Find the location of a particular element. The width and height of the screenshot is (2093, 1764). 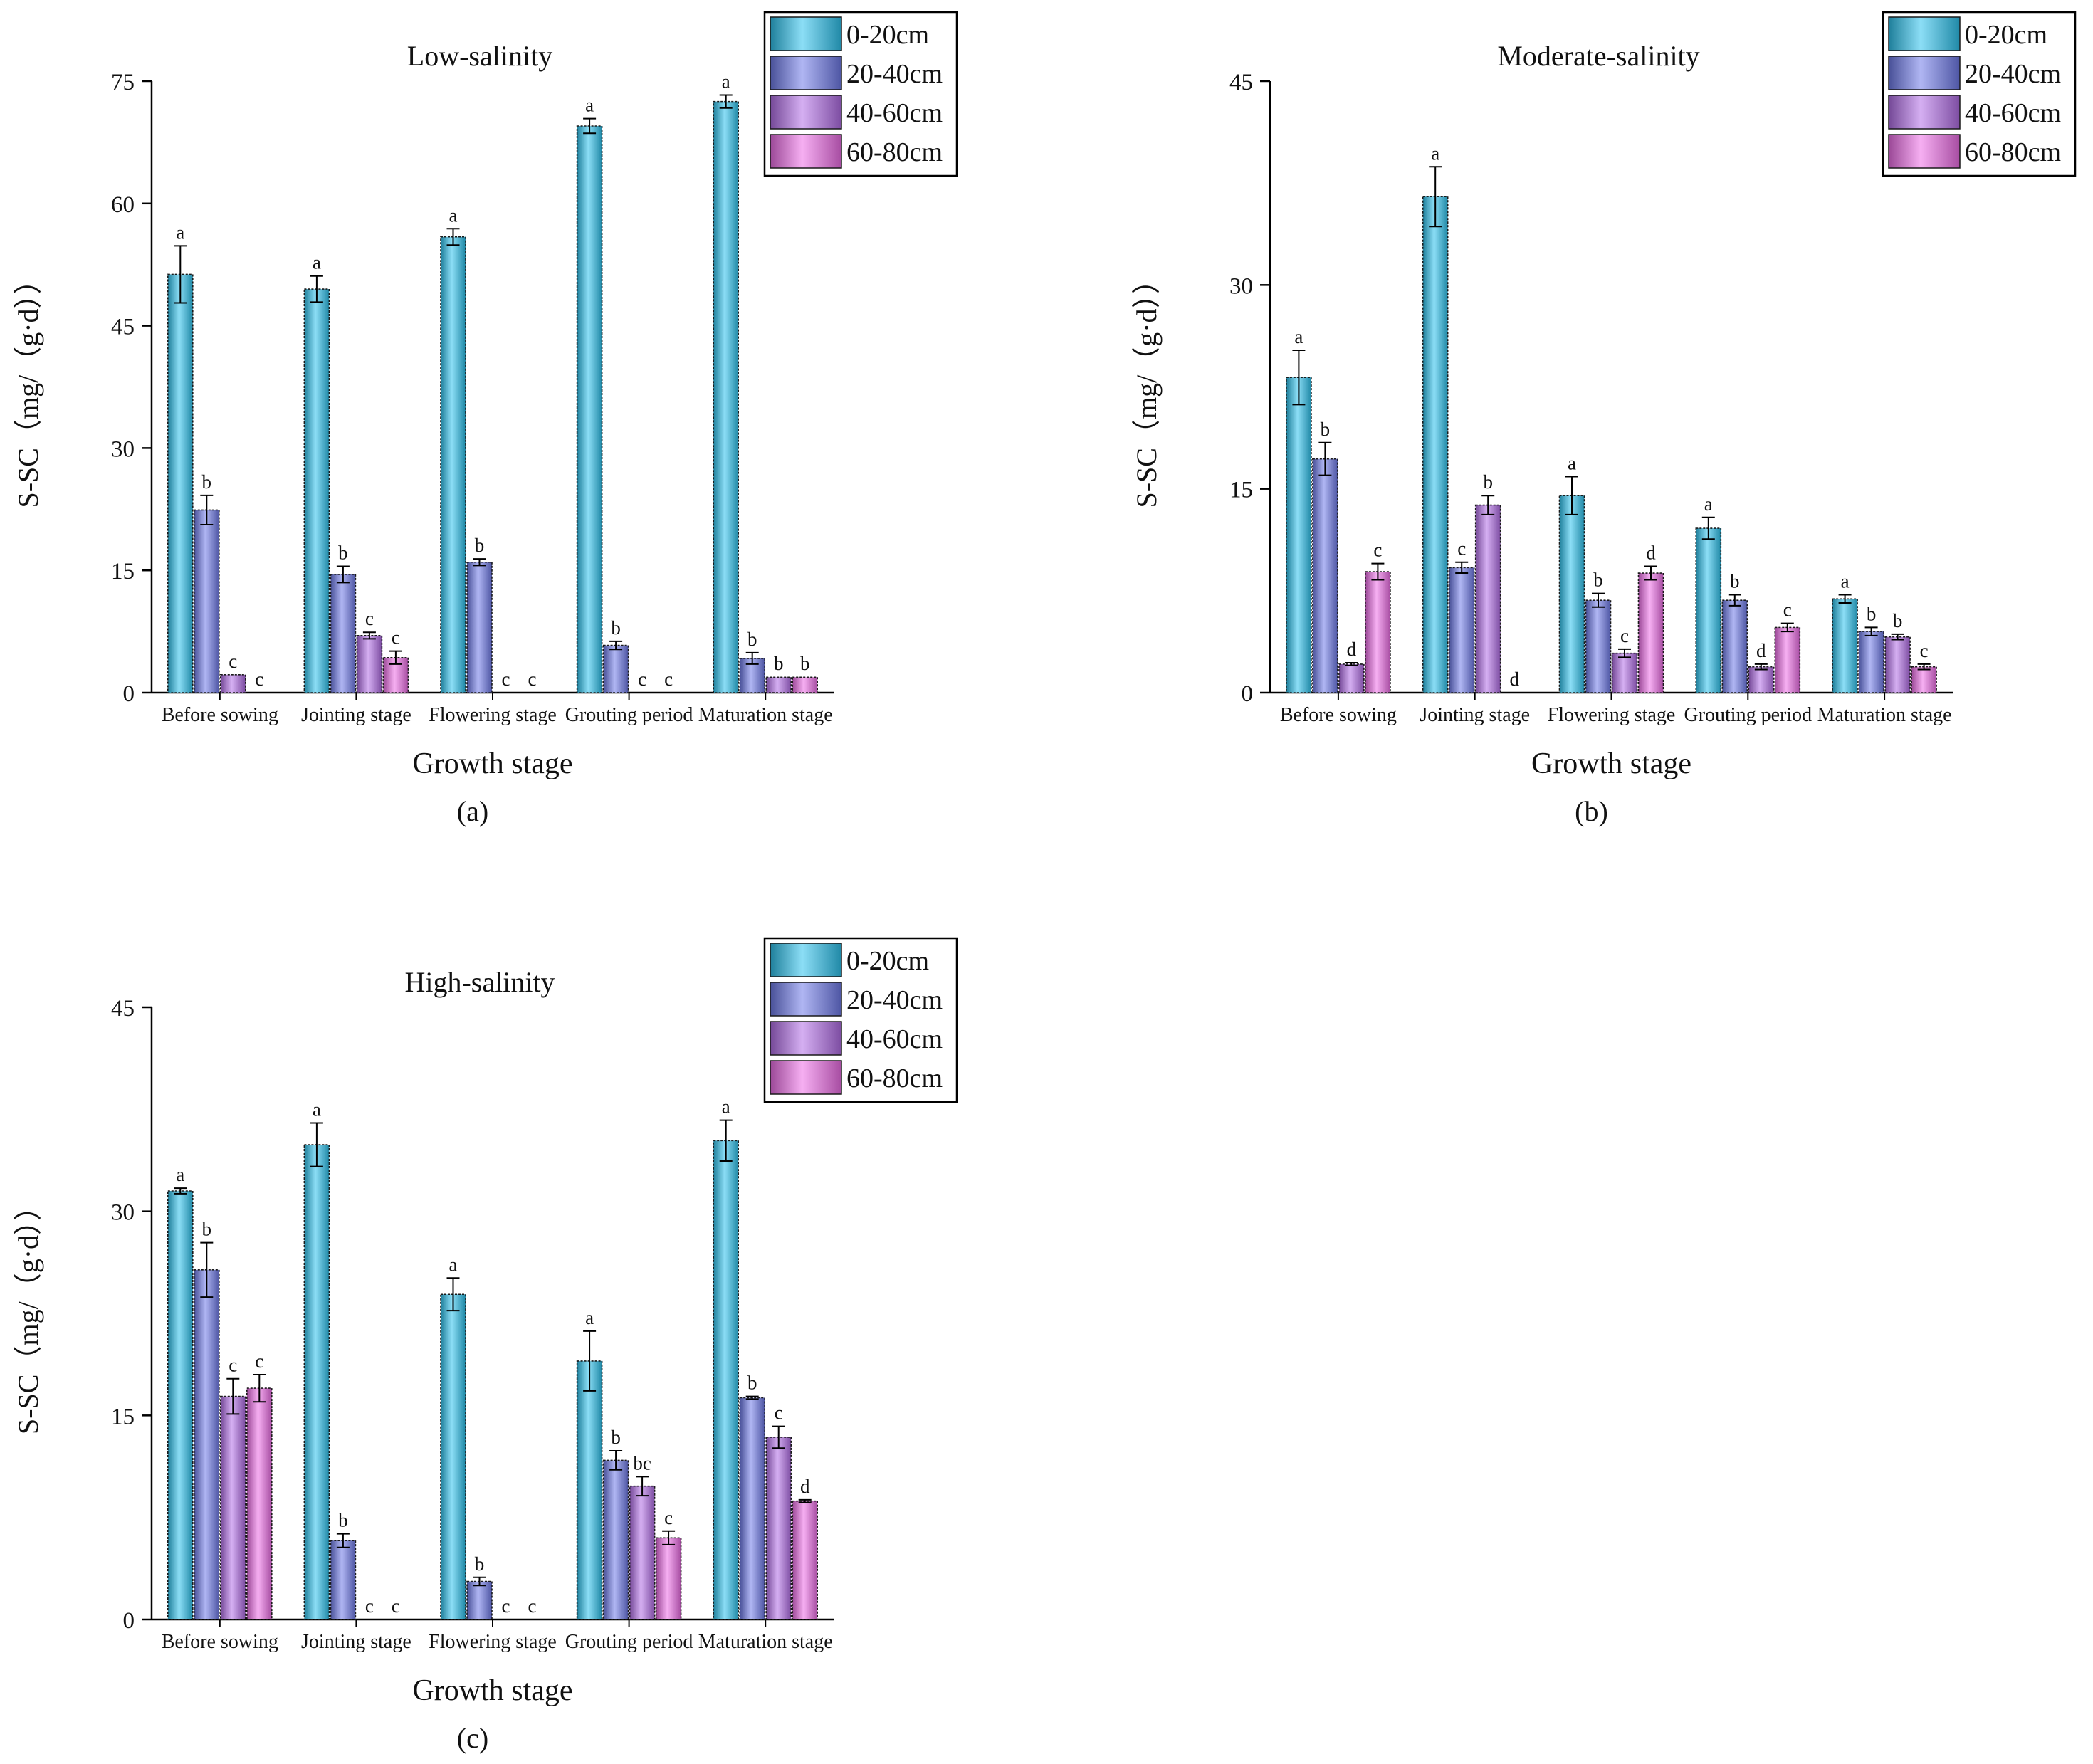

x-tick-label: Flowering stage is located at coordinates (493, 1642).